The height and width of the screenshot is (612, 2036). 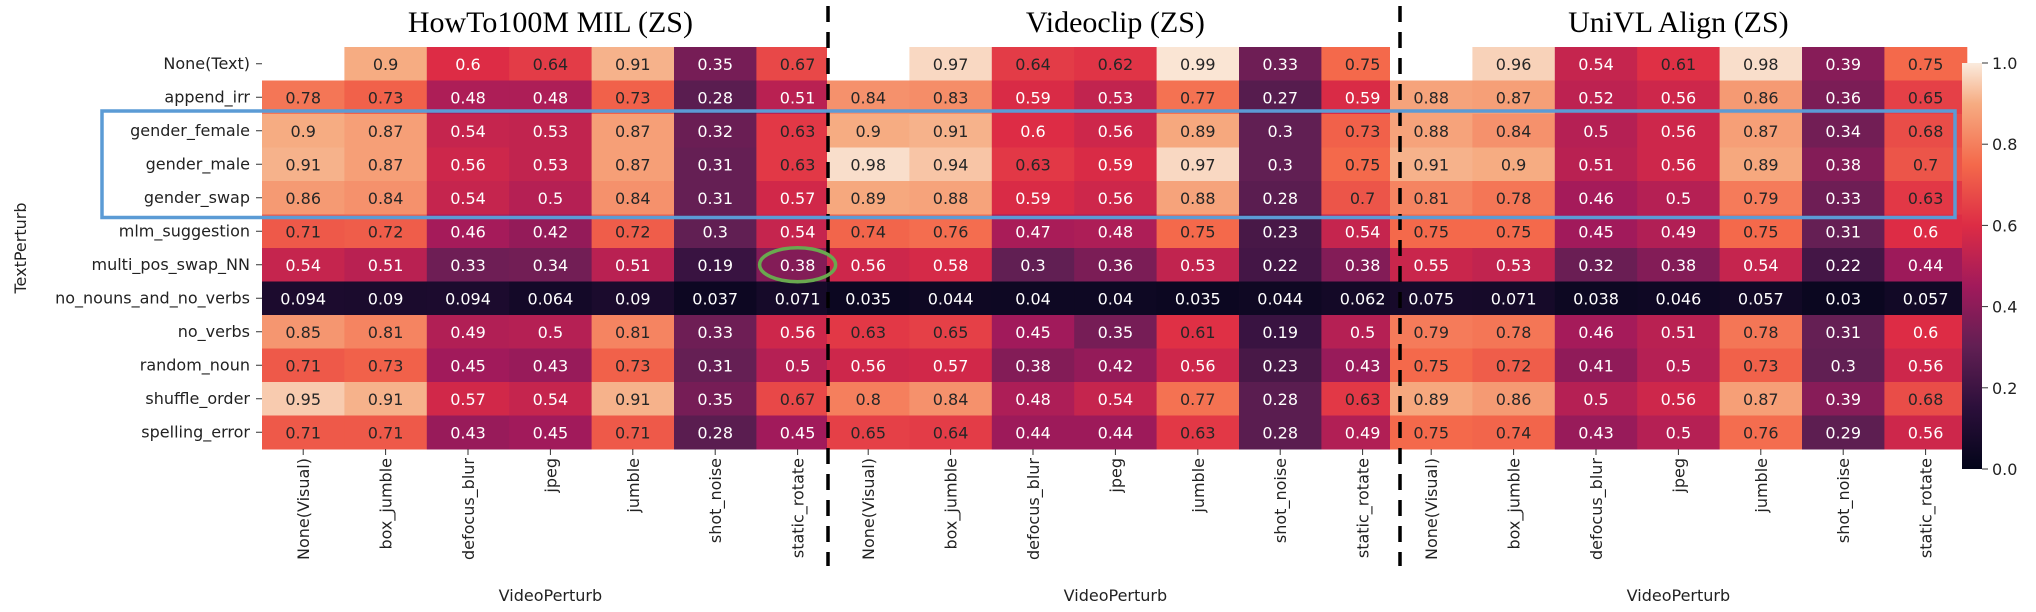 I want to click on cell-value-label: 0.78, so click(x=303, y=97).